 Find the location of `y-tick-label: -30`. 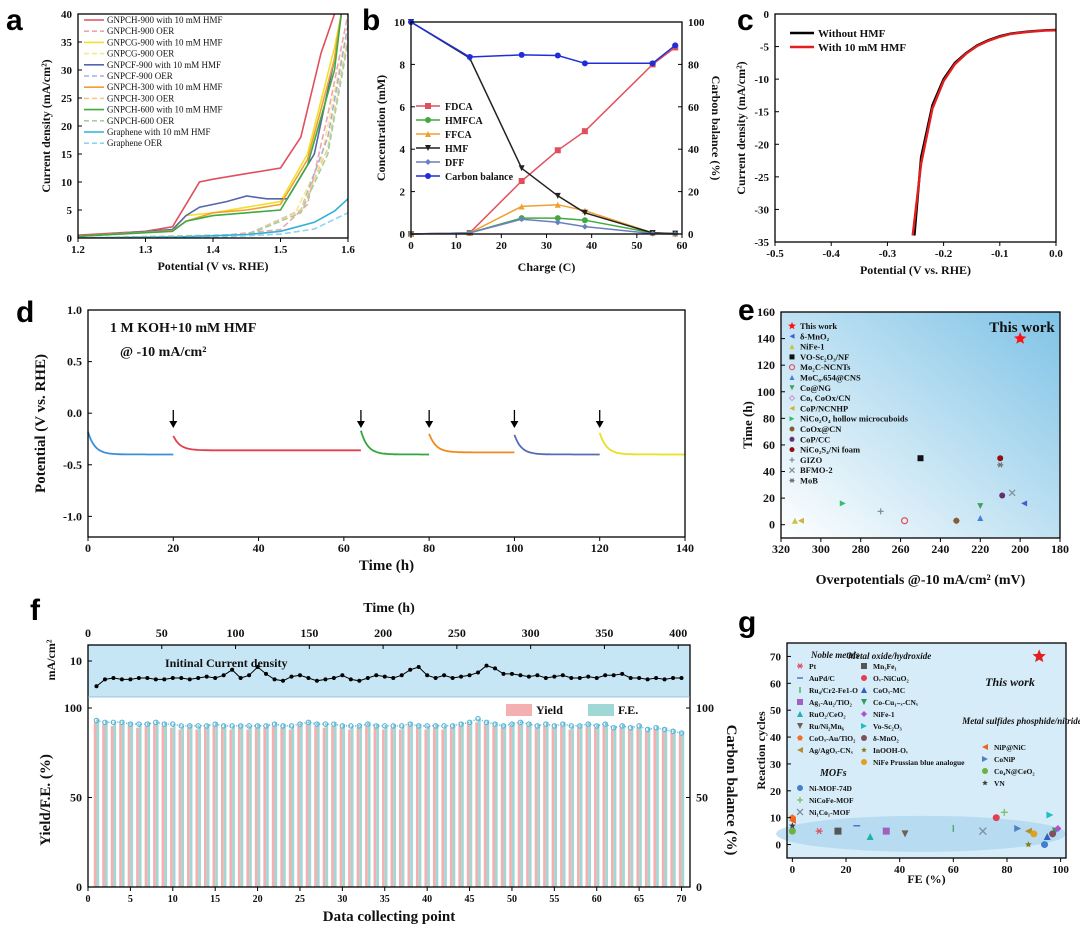

y-tick-label: -30 is located at coordinates (761, 210).